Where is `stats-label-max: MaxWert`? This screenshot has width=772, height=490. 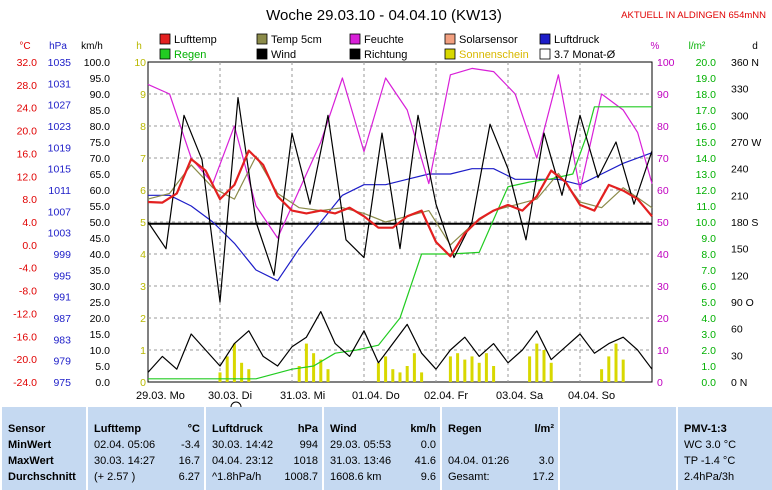
stats-label-max: MaxWert is located at coordinates (31, 461).